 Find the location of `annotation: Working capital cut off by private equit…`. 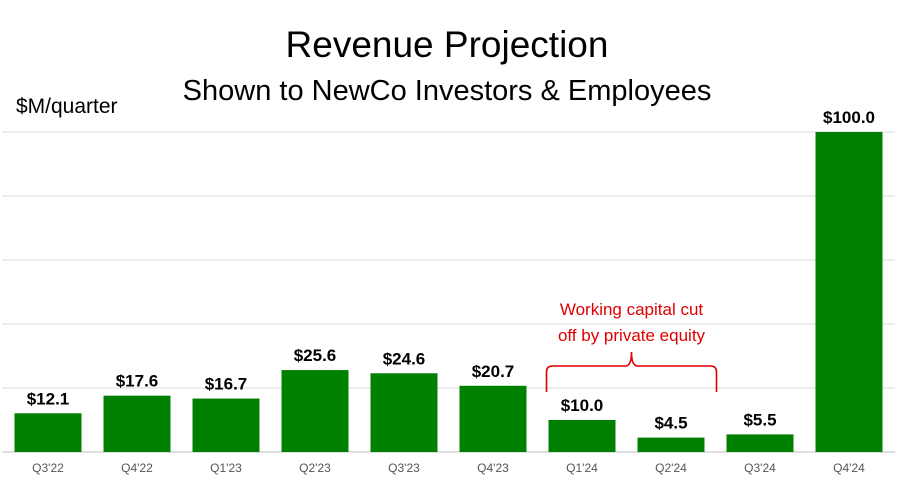

annotation: Working capital cut off by private equit… is located at coordinates (631, 346).